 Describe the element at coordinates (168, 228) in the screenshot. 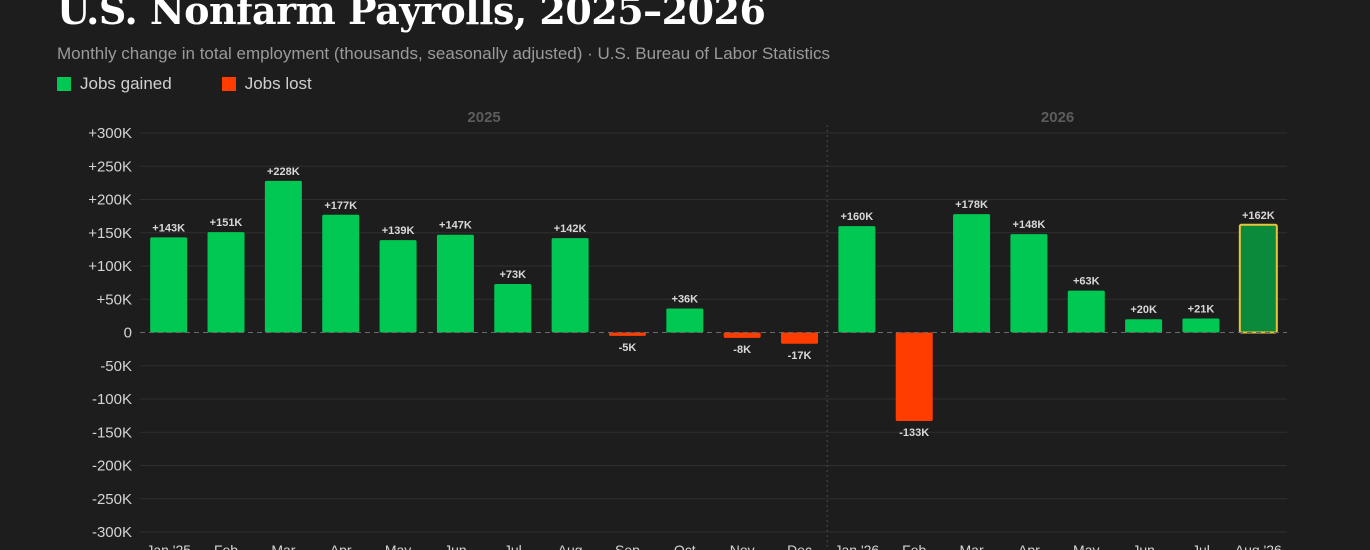

I see `data-label: +143K` at that location.